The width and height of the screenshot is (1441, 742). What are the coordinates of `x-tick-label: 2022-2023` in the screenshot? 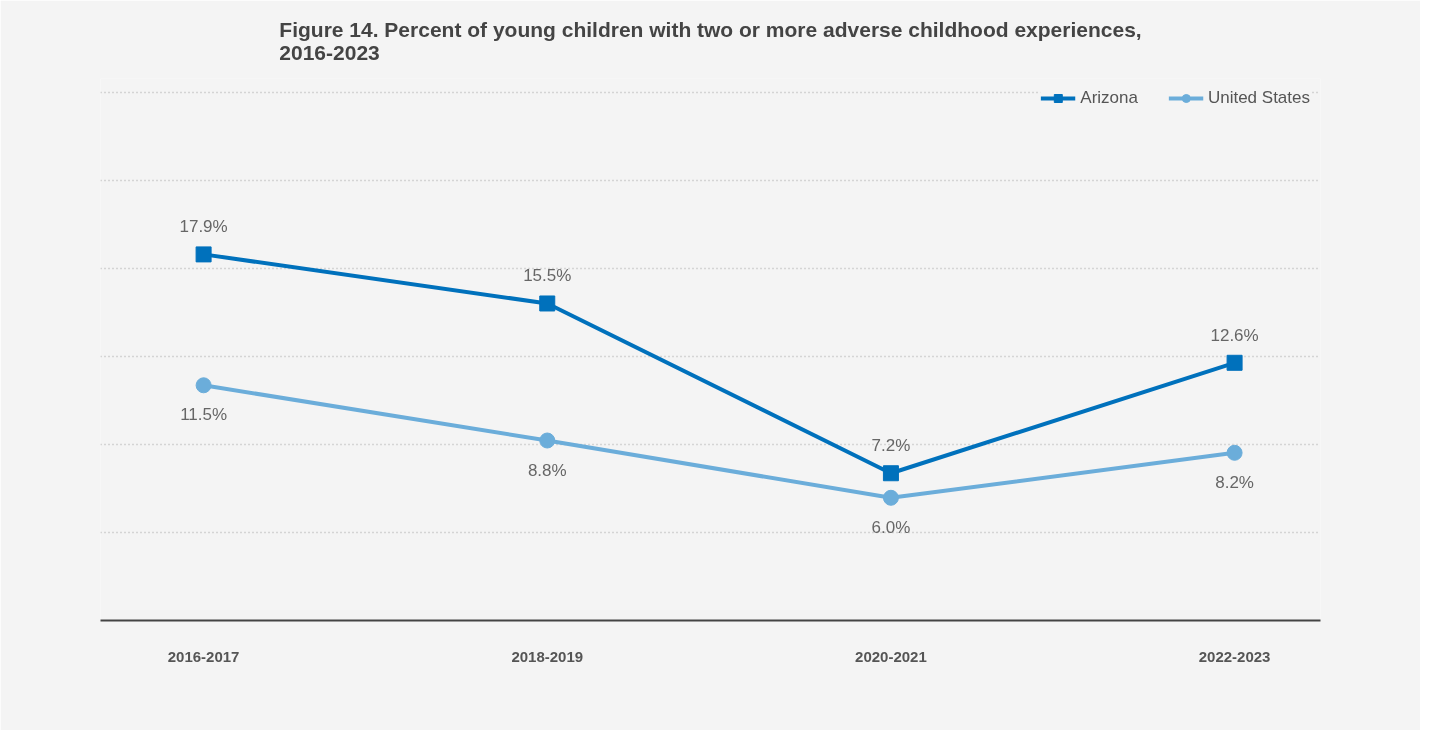 It's located at (1234, 656).